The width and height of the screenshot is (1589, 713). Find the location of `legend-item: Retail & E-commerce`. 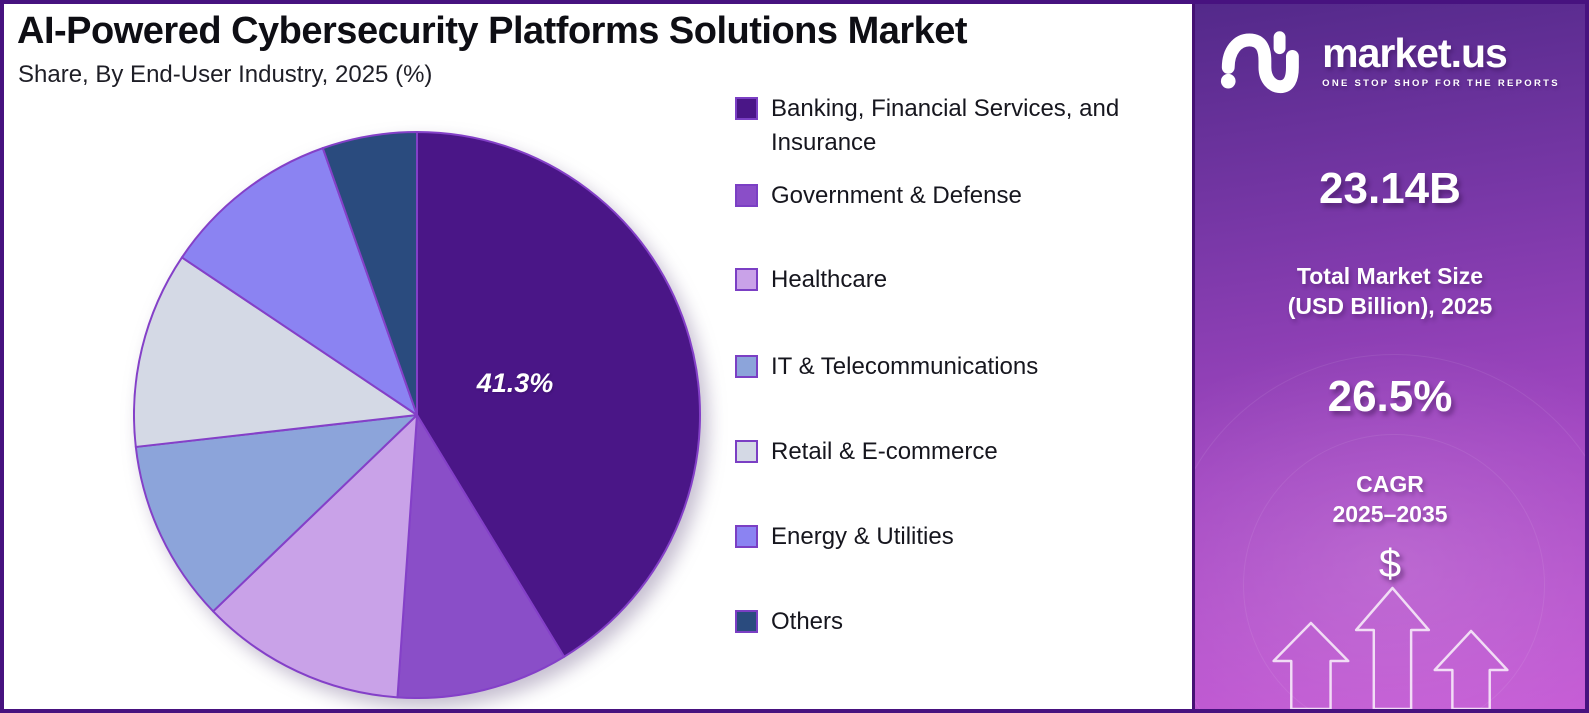

legend-item: Retail & E-commerce is located at coordinates (866, 452).